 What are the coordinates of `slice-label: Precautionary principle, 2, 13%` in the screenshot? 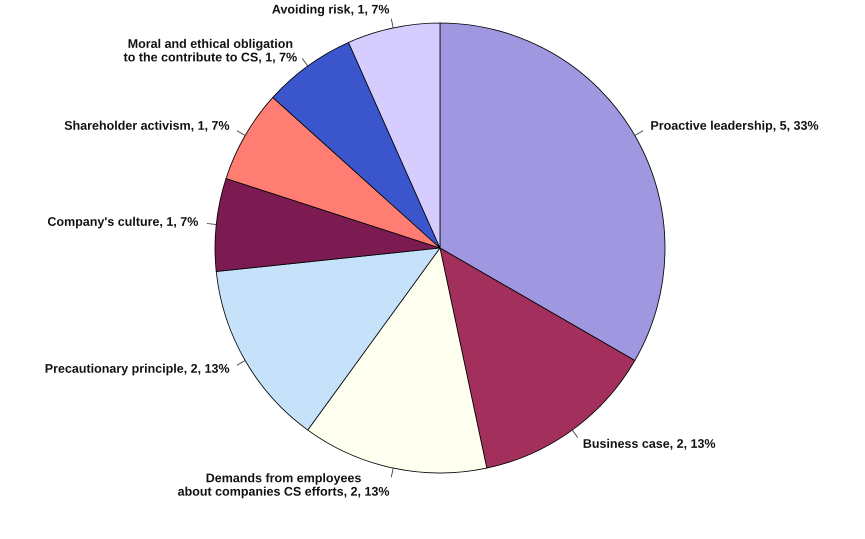 It's located at (138, 370).